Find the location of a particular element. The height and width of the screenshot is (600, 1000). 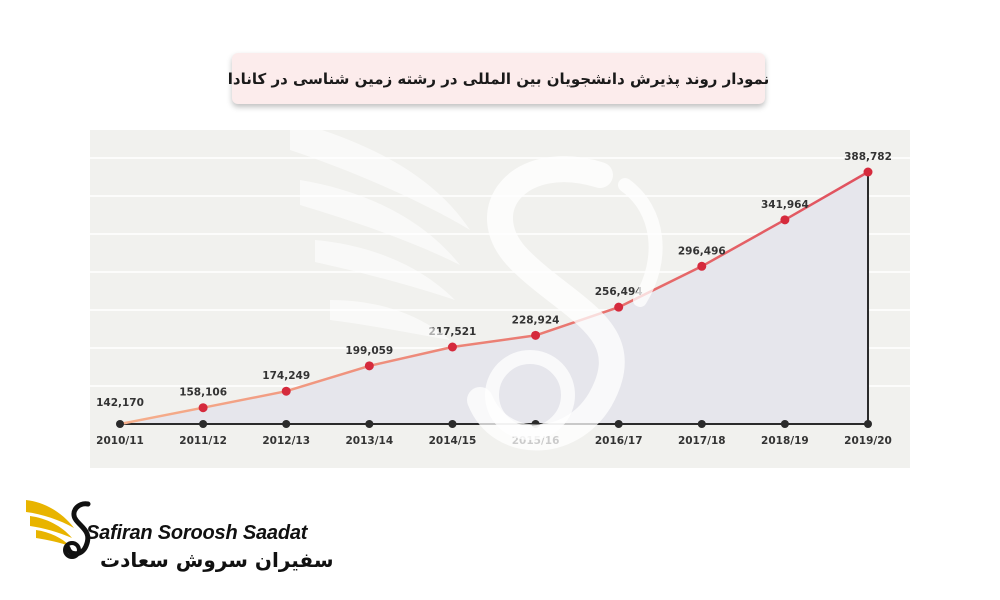

data-label: 217,521 is located at coordinates (453, 332).